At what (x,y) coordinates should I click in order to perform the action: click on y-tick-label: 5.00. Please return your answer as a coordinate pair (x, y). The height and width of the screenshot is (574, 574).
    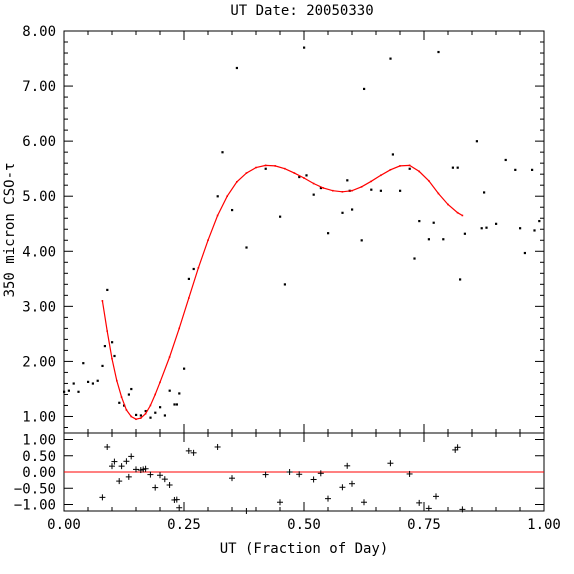
    Looking at the image, I should click on (39, 197).